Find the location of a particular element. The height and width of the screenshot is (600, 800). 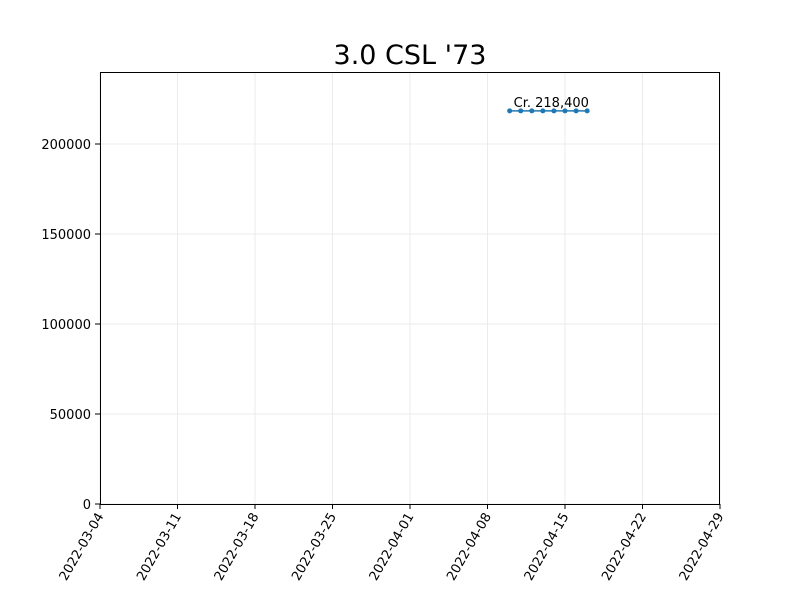

y-tick-label: 100000 is located at coordinates (66, 325).